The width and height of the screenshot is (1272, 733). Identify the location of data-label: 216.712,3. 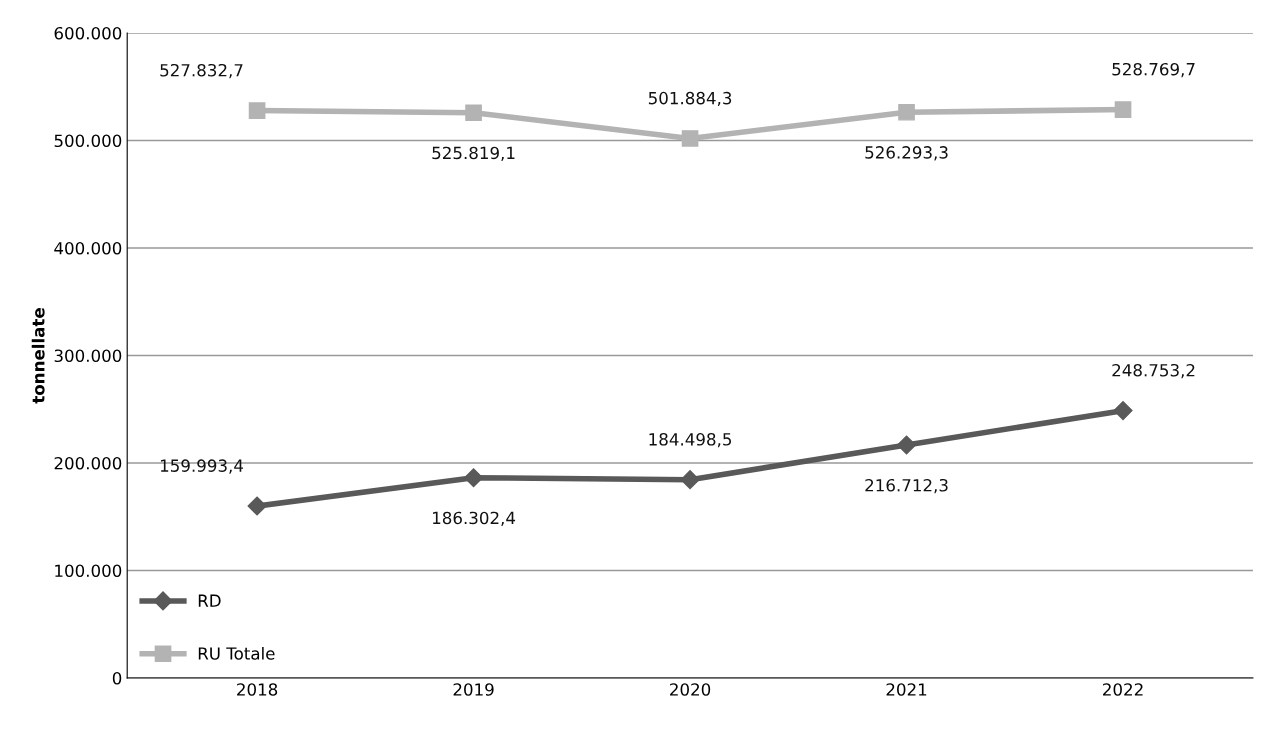
(906, 486).